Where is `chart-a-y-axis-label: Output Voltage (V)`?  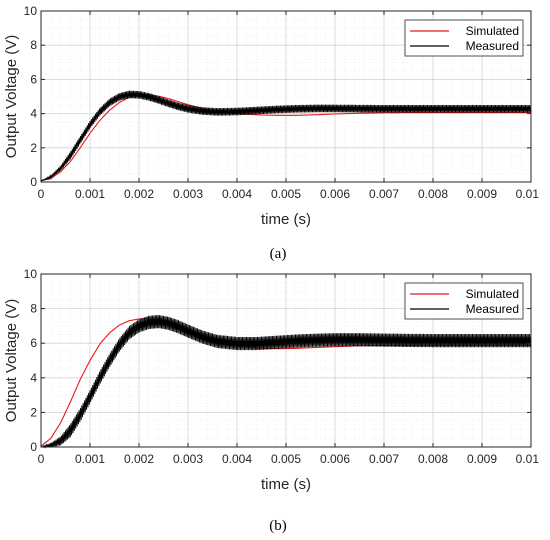
chart-a-y-axis-label: Output Voltage (V) is located at coordinates (11, 96).